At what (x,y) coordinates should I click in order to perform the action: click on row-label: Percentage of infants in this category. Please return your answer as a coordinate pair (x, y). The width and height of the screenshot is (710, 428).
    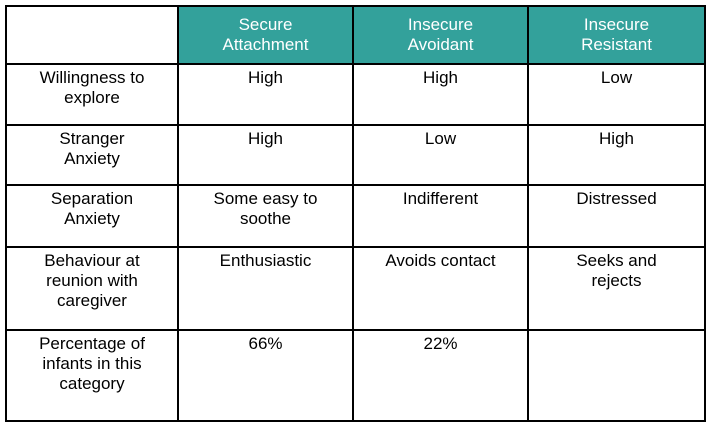
    Looking at the image, I should click on (92, 375).